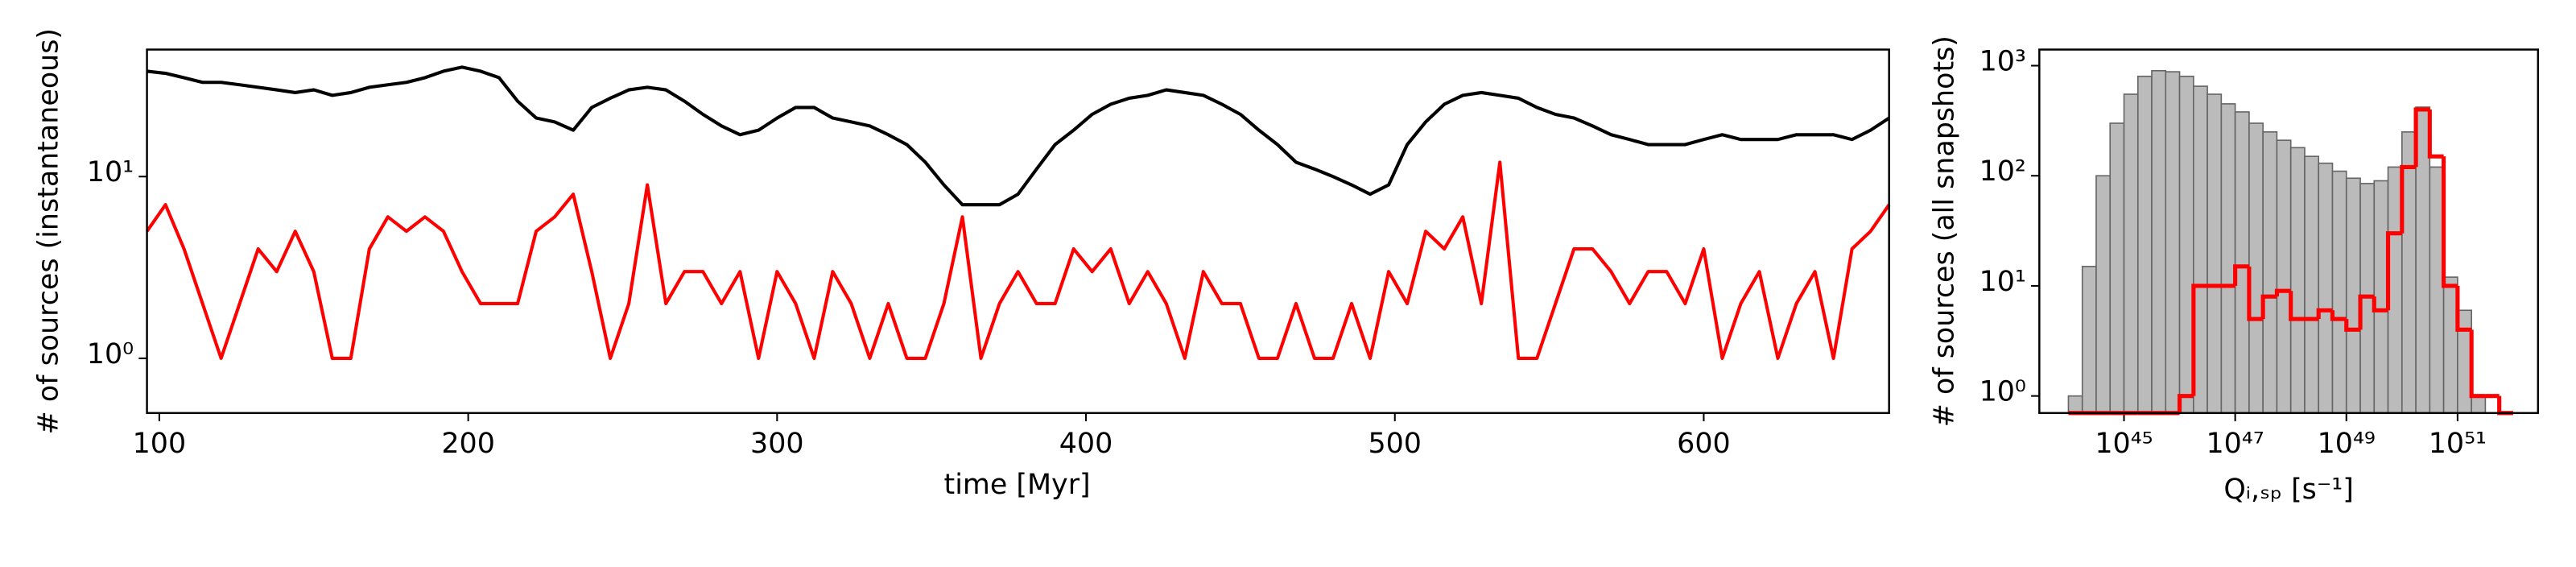 The width and height of the screenshot is (2576, 567). What do you see at coordinates (2347, 444) in the screenshot?
I see `x-tick-label: 10⁴⁹` at bounding box center [2347, 444].